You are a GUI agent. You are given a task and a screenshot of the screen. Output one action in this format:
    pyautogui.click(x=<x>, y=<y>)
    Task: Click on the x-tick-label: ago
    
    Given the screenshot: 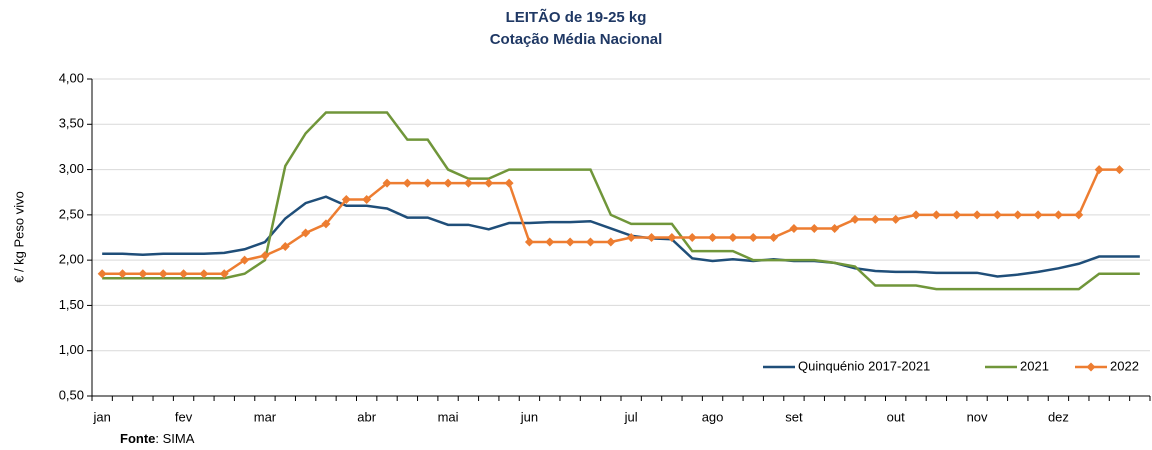 What is the action you would take?
    pyautogui.click(x=713, y=416)
    